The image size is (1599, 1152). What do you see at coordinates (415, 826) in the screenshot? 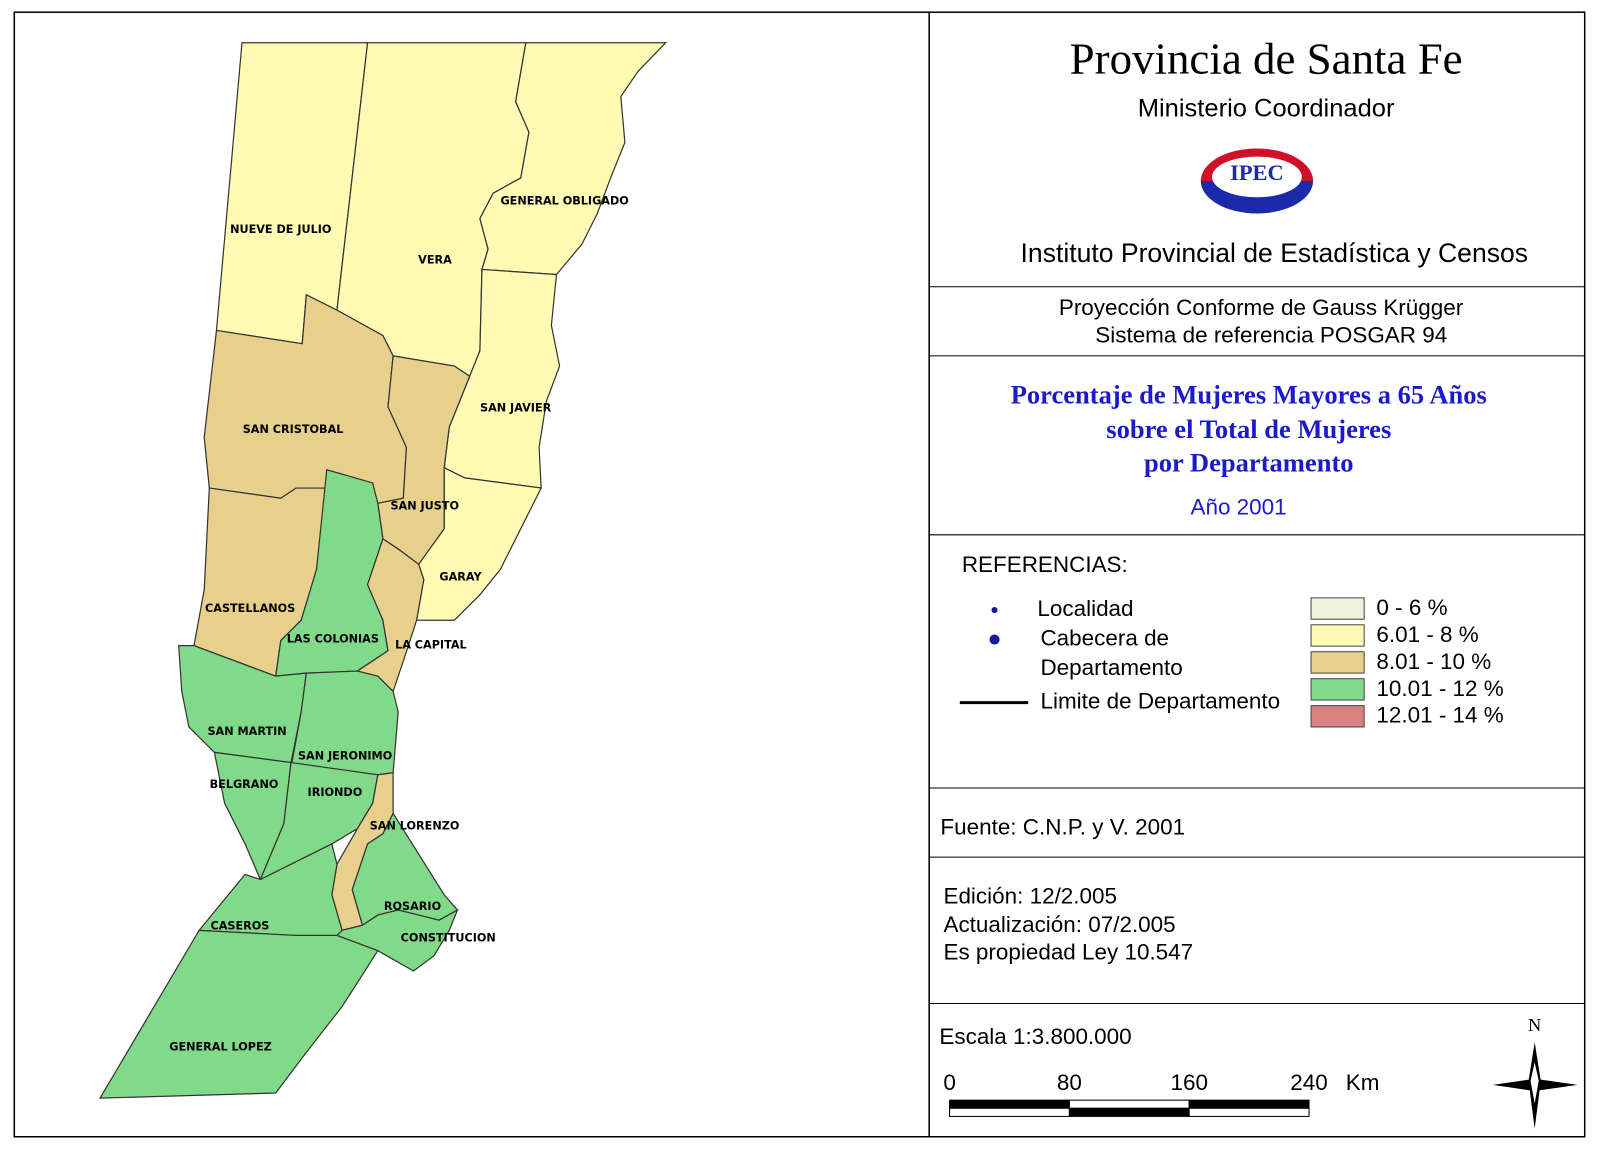
I see `department-label: SAN LORENZO` at bounding box center [415, 826].